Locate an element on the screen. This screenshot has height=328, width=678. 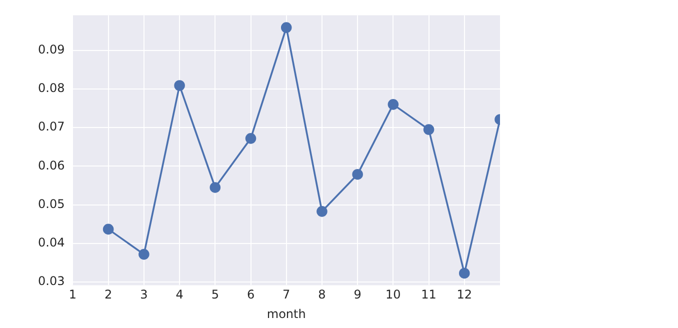
x-tick-label: 1 is located at coordinates (72, 295).